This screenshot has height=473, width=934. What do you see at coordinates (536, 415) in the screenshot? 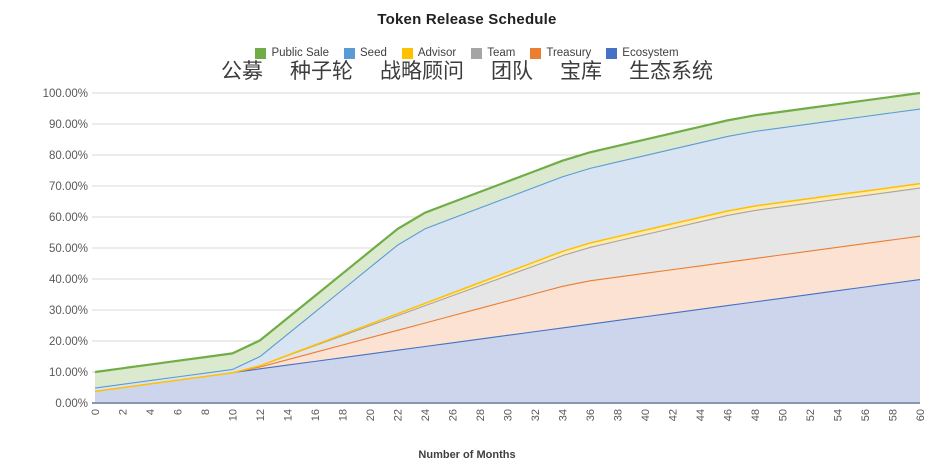
I see `x-tick-label: 32` at bounding box center [536, 415].